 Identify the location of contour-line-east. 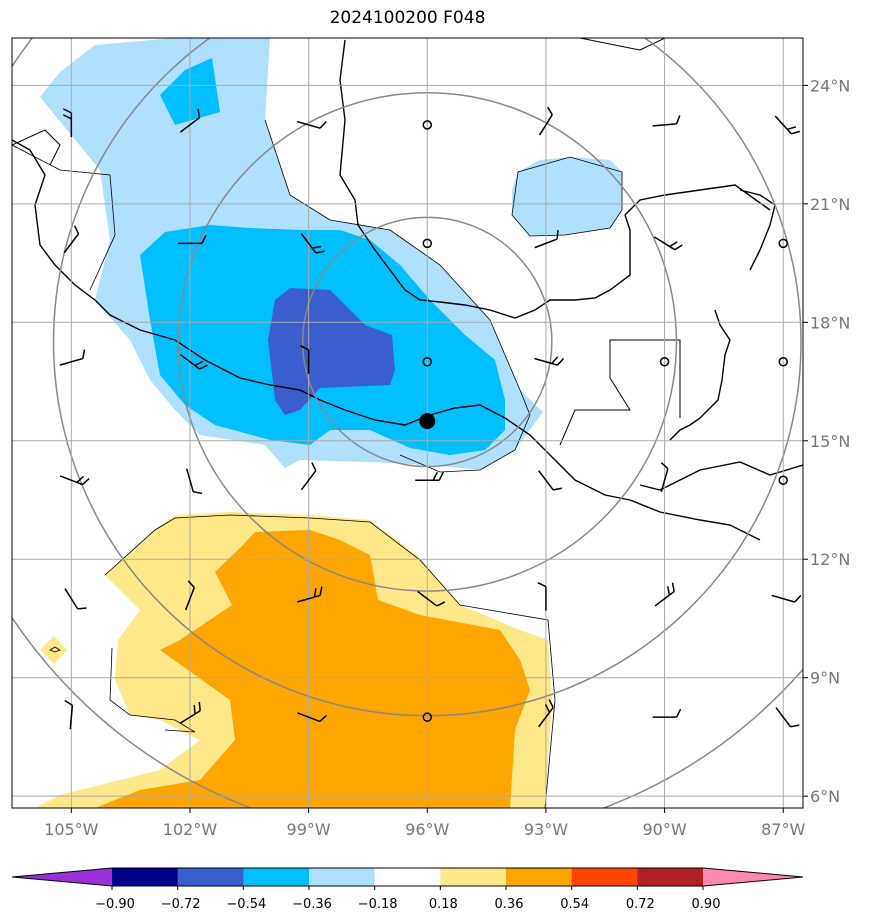
(567, 196).